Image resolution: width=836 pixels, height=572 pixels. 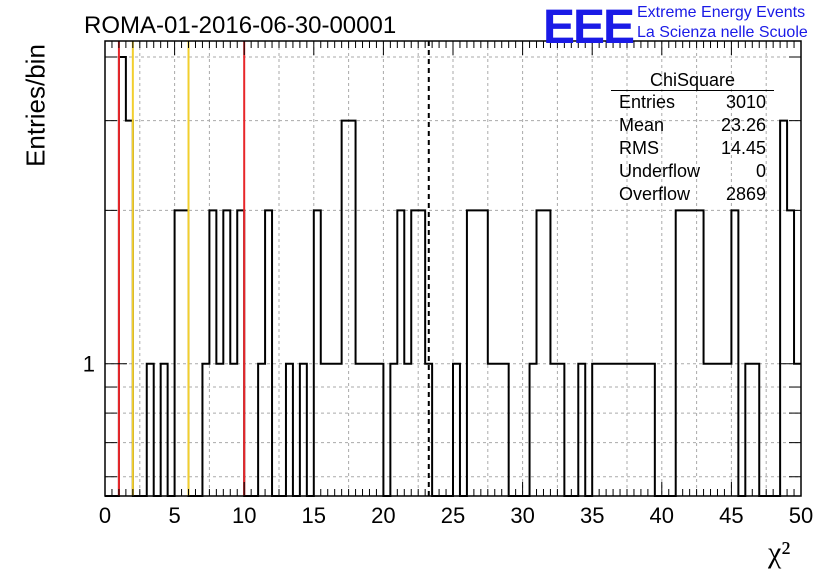 What do you see at coordinates (745, 102) in the screenshot?
I see `stats-value: 3010` at bounding box center [745, 102].